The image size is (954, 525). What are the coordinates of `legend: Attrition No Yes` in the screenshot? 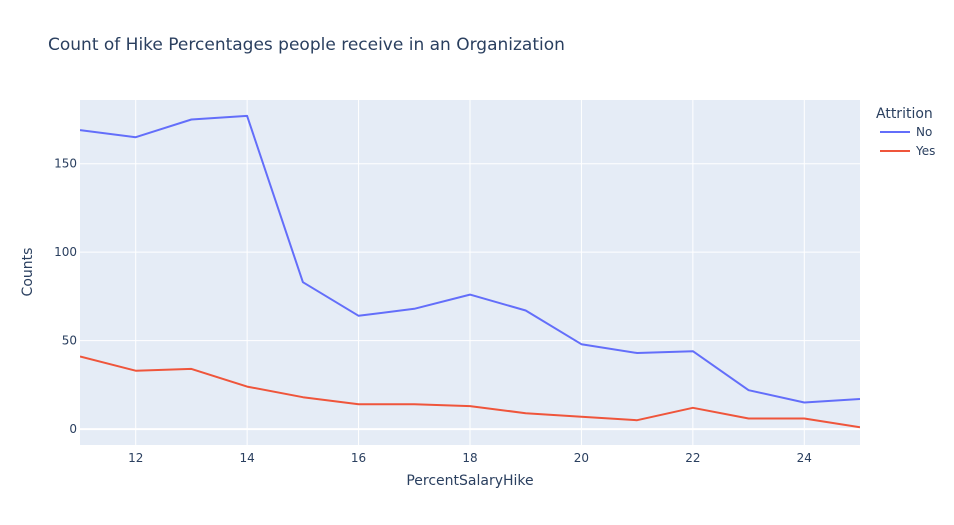 It's located at (905, 132).